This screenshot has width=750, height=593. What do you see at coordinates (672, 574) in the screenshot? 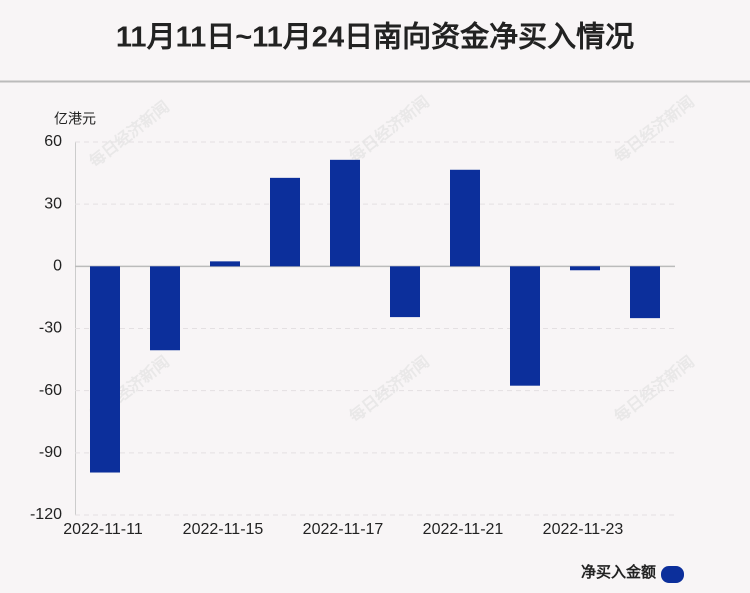
I see `legend-swatch` at bounding box center [672, 574].